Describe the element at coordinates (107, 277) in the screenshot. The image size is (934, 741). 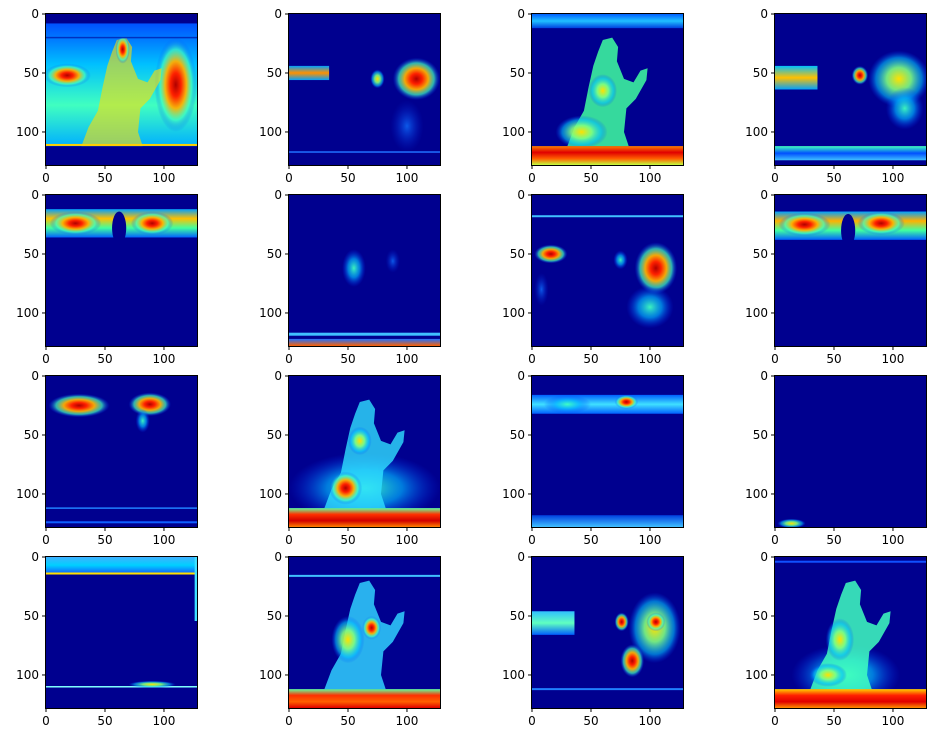
I see `subplot-panel-5: 0 50 100 0 50 100` at that location.